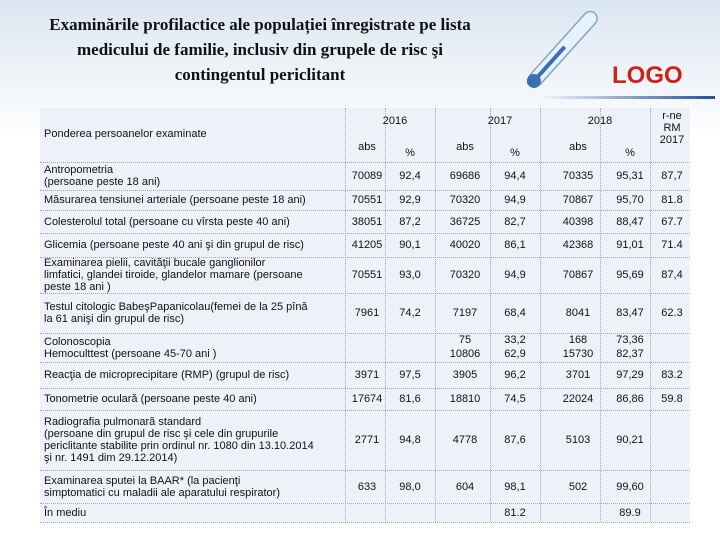 The image size is (720, 540). What do you see at coordinates (515, 399) in the screenshot?
I see `cell: 74,5` at bounding box center [515, 399].